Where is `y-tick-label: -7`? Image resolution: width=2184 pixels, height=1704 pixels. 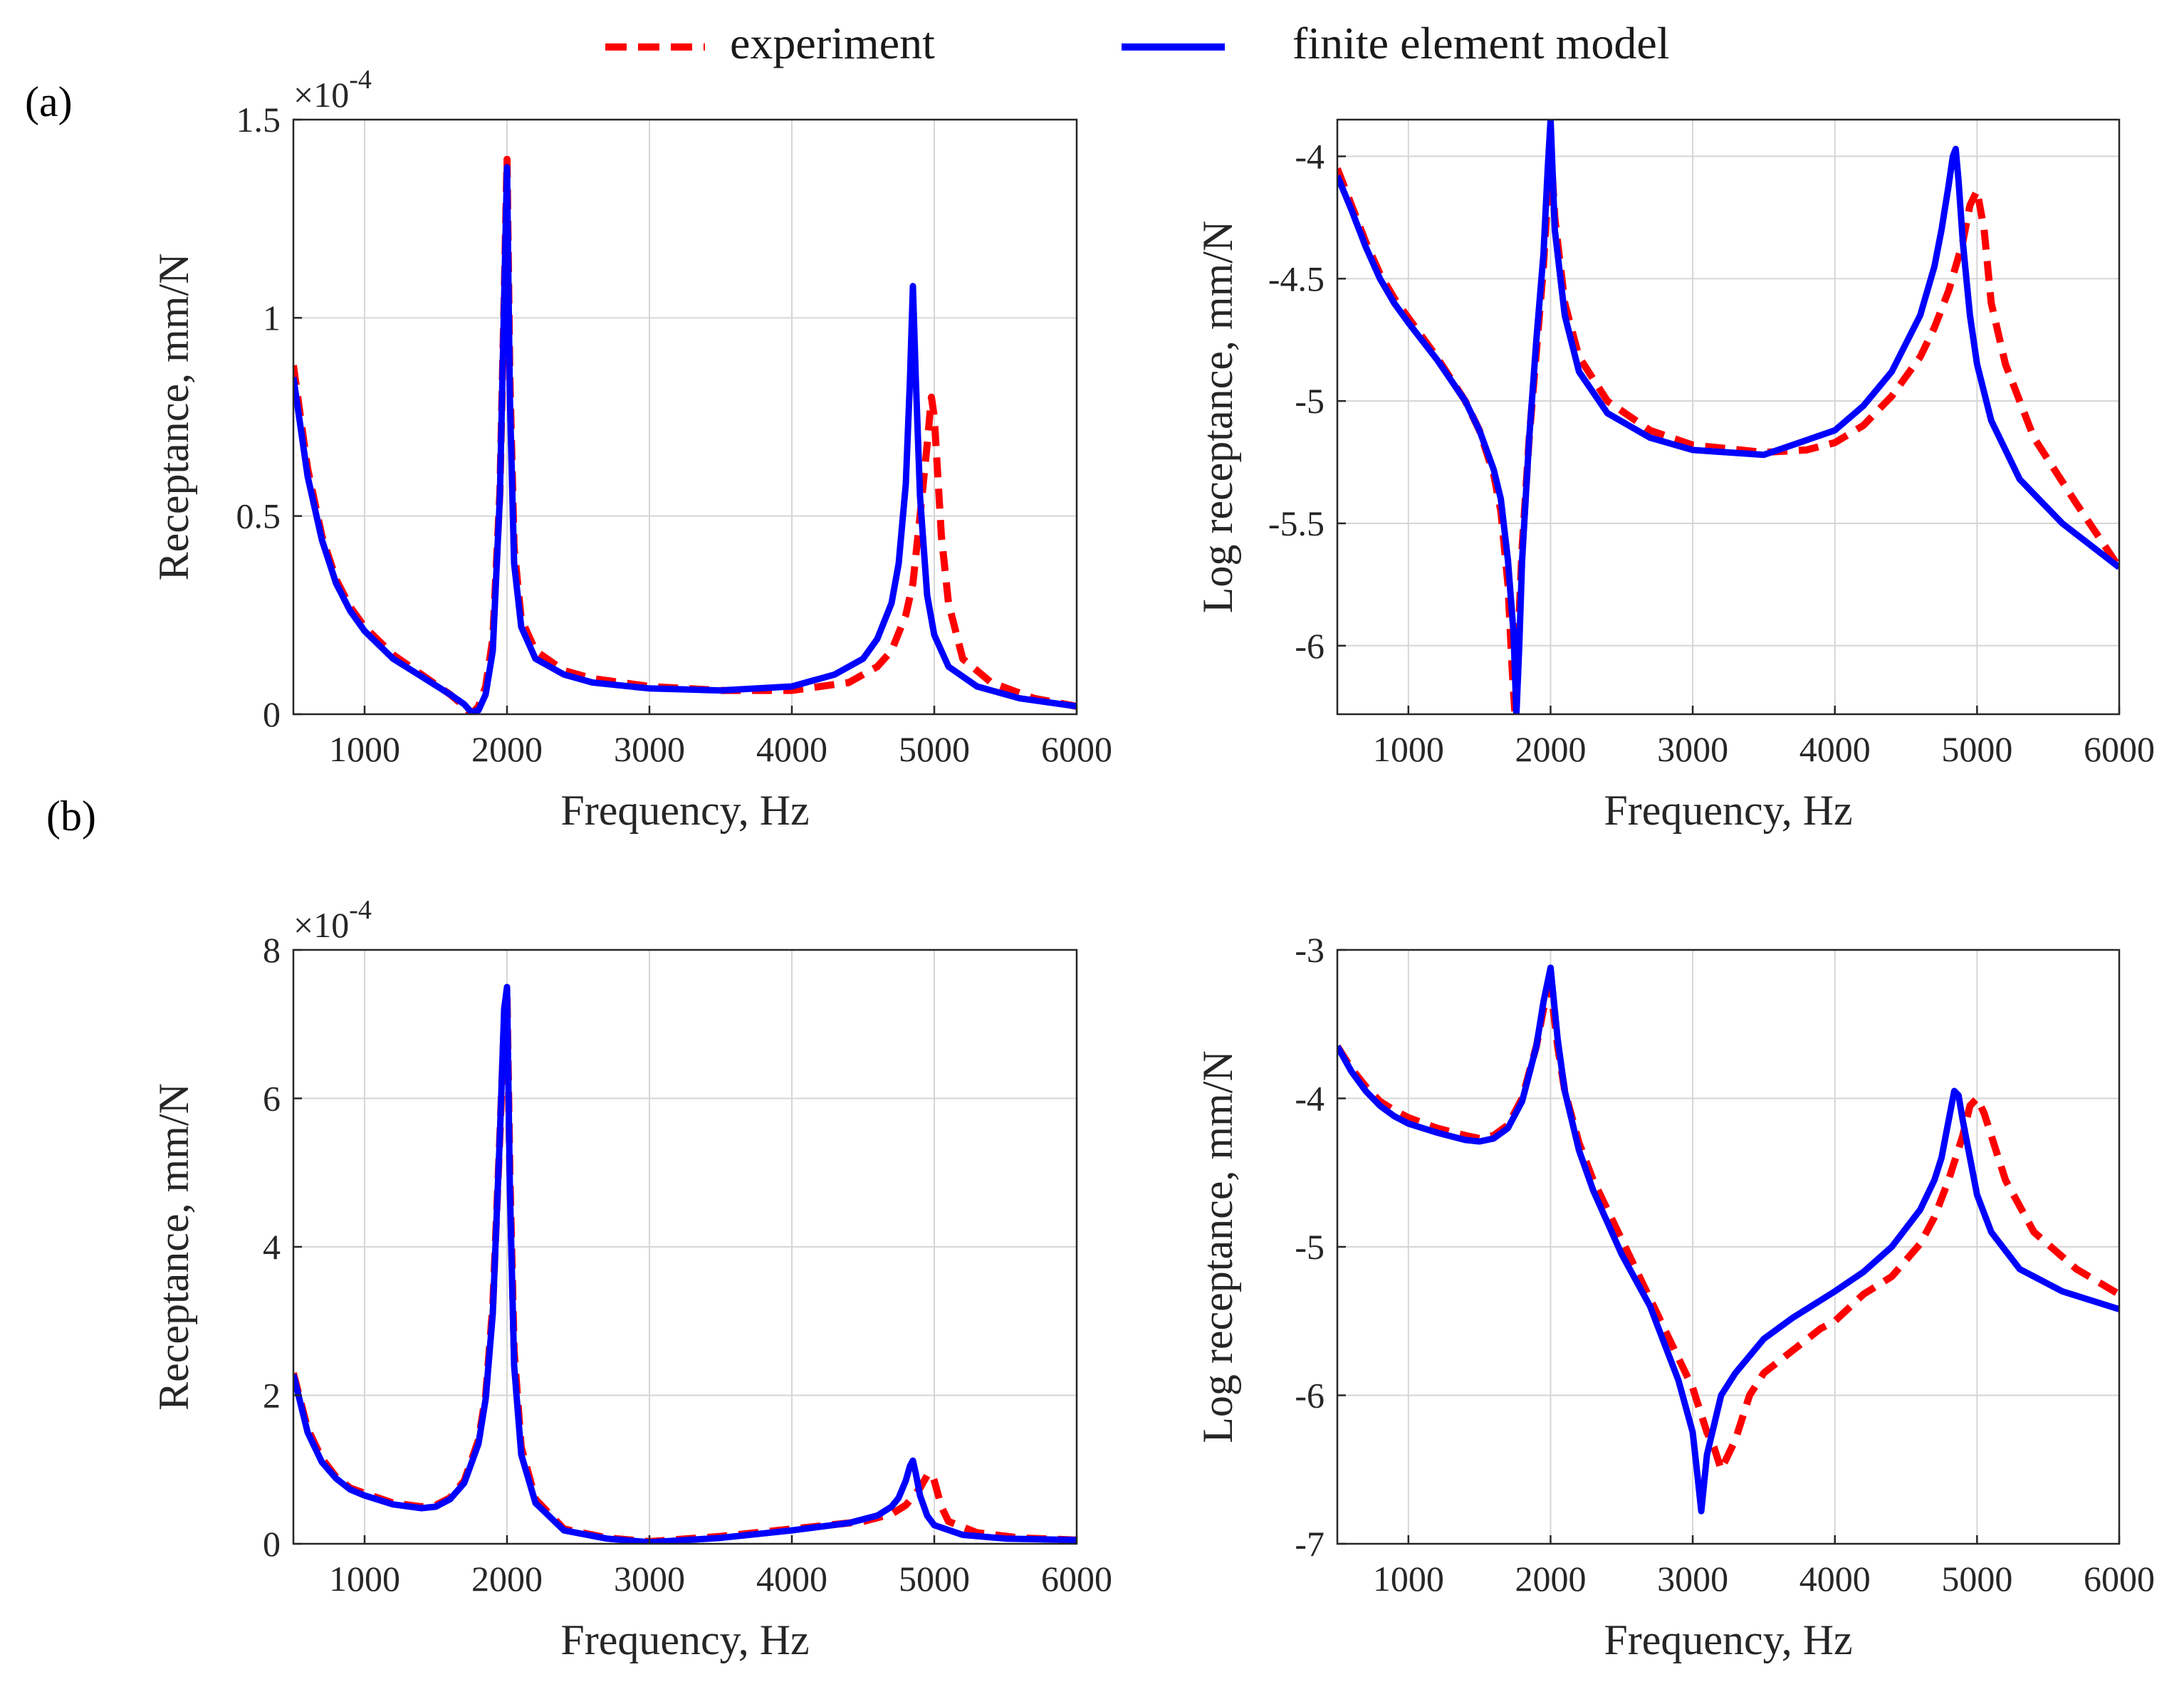 y-tick-label: -7 is located at coordinates (1309, 1544).